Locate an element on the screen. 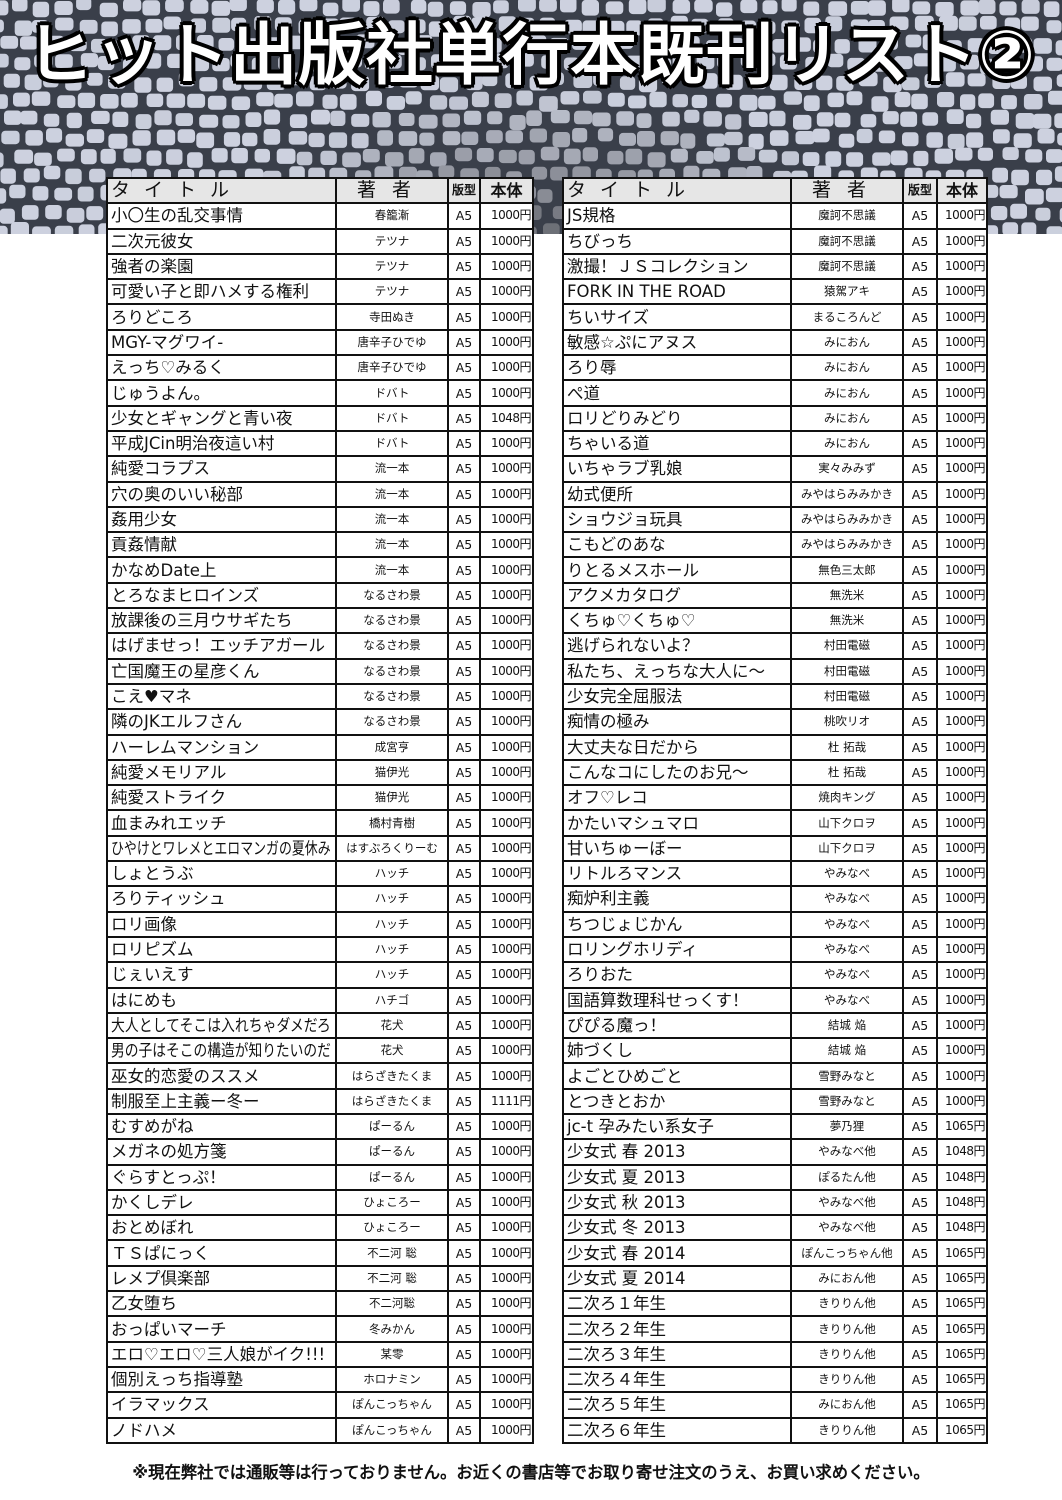 The image size is (1062, 1500). book-title: 私たち、えっちな大人に～ is located at coordinates (666, 671).